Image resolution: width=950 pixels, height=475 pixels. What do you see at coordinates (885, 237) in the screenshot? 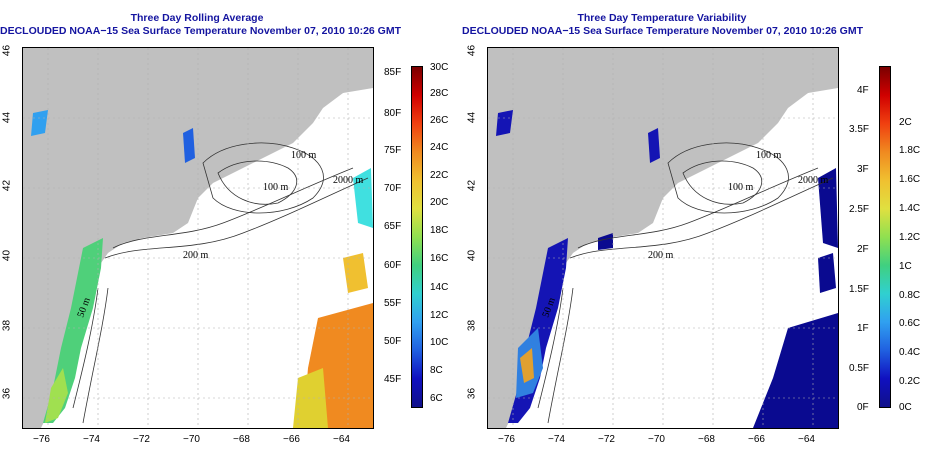
I see `right-colorbar` at bounding box center [885, 237].